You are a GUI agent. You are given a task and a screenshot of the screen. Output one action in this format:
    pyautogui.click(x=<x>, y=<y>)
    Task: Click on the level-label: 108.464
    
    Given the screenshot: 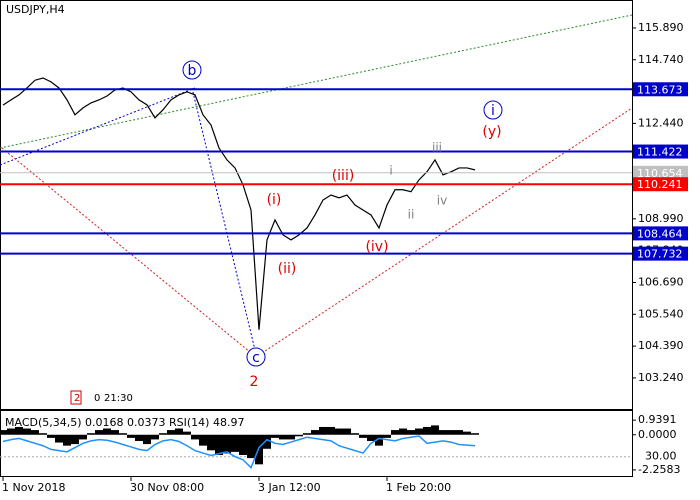 What is the action you would take?
    pyautogui.click(x=660, y=233)
    